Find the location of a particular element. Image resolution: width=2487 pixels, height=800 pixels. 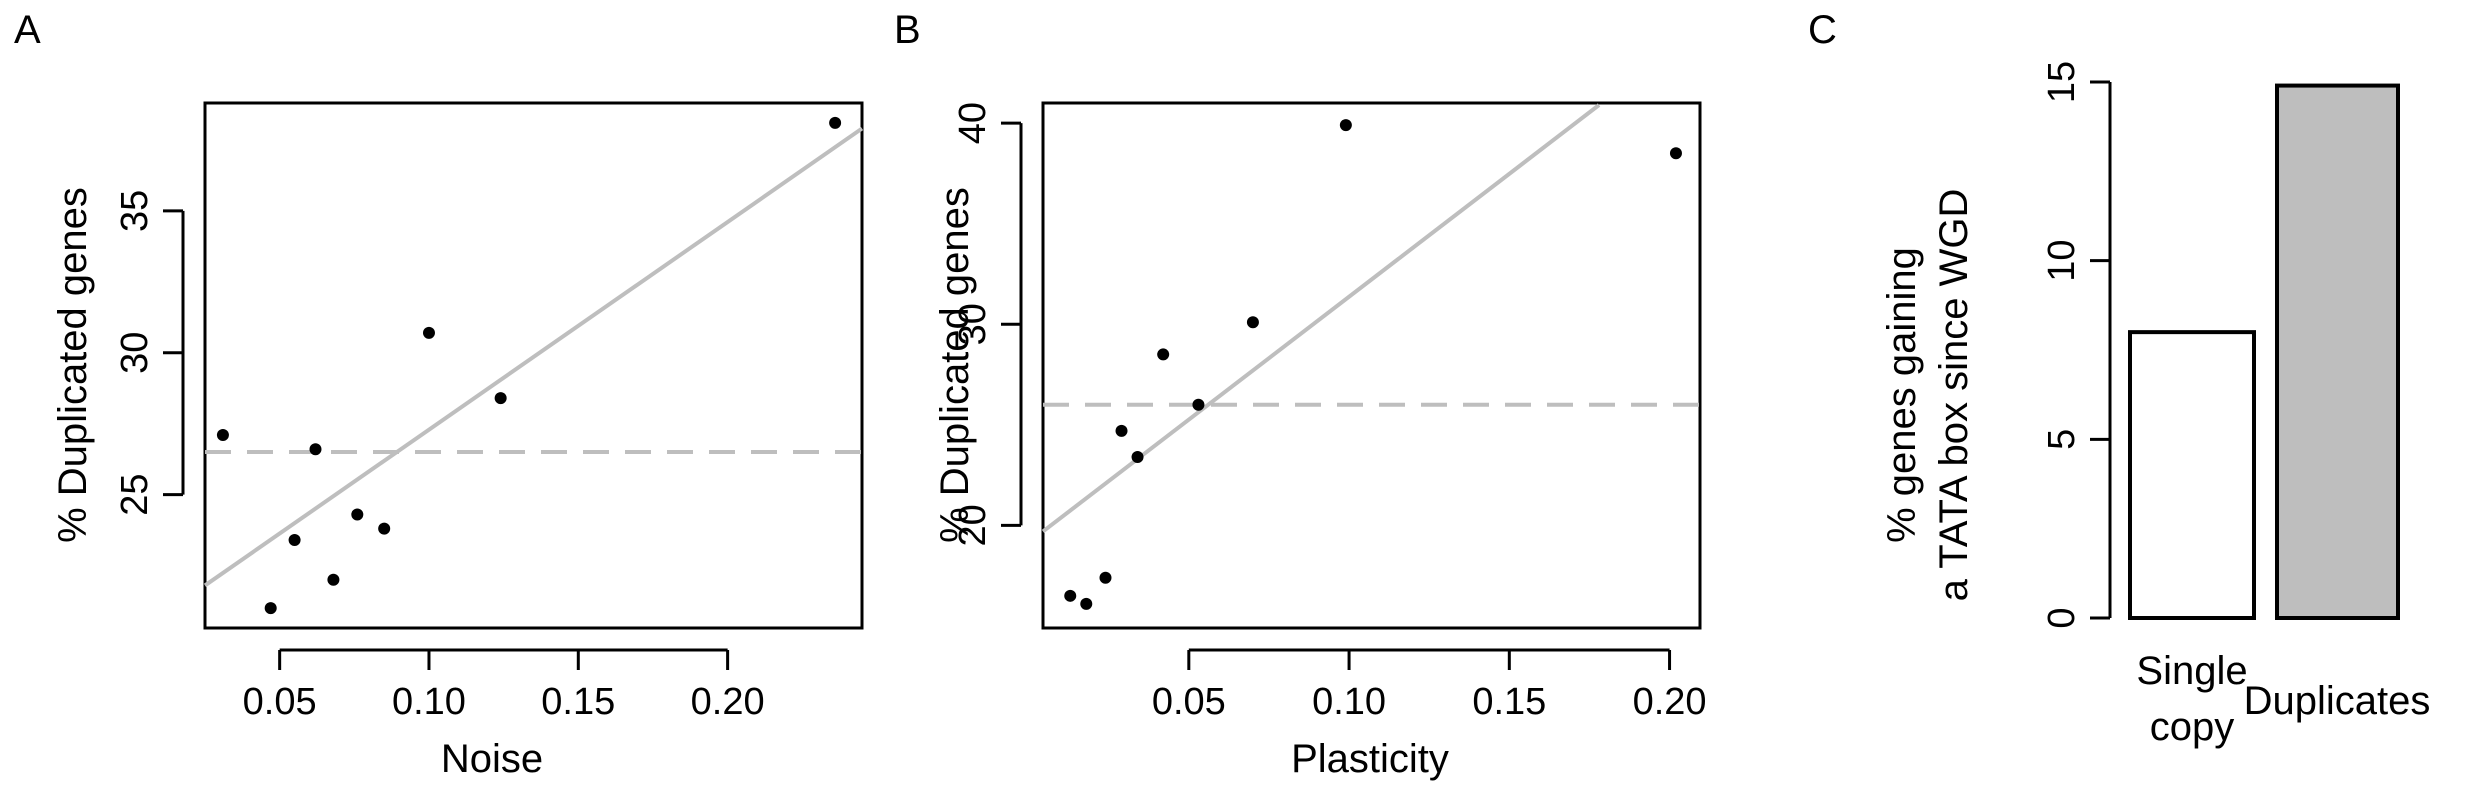

panel-b-x-tick-label: 0.10 is located at coordinates (1349, 702).